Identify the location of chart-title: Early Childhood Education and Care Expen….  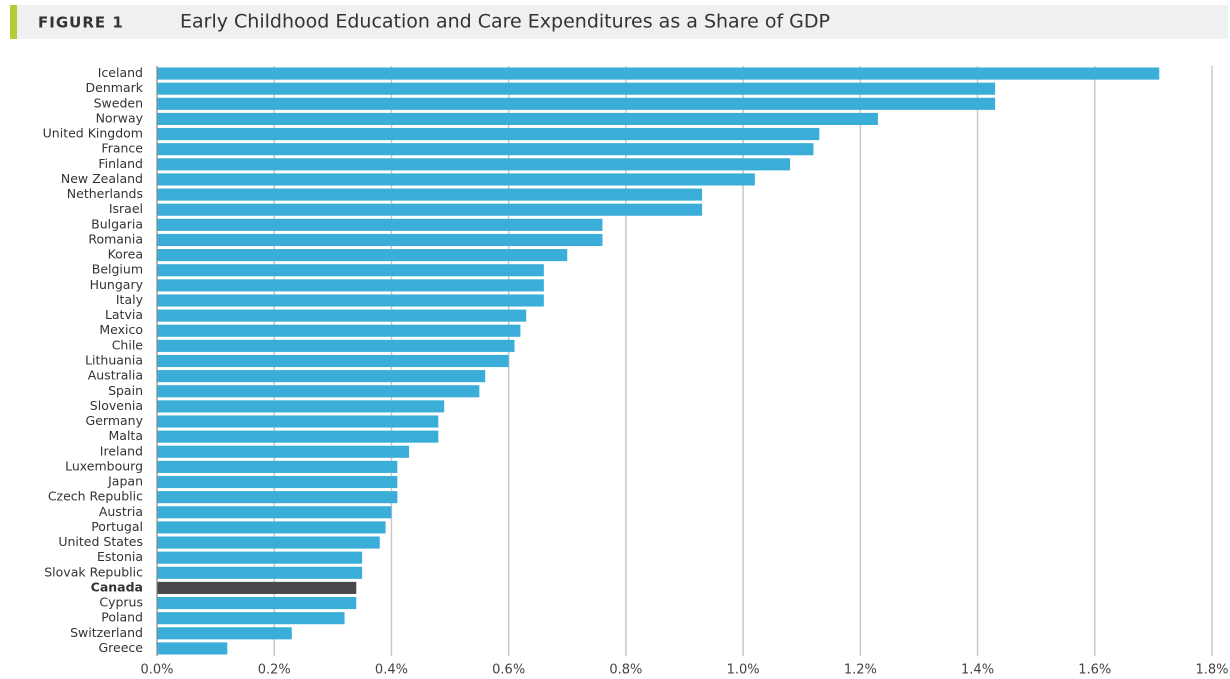
(505, 22).